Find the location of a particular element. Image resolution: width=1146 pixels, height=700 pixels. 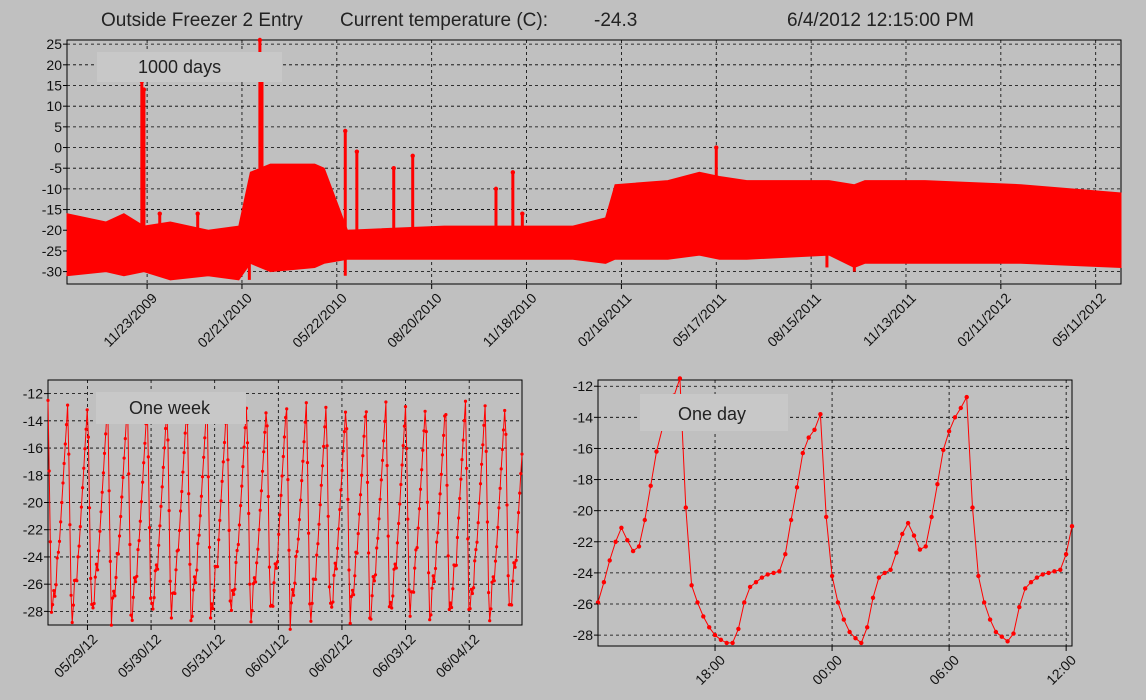

y-tick-label: 20 is located at coordinates (54, 65).